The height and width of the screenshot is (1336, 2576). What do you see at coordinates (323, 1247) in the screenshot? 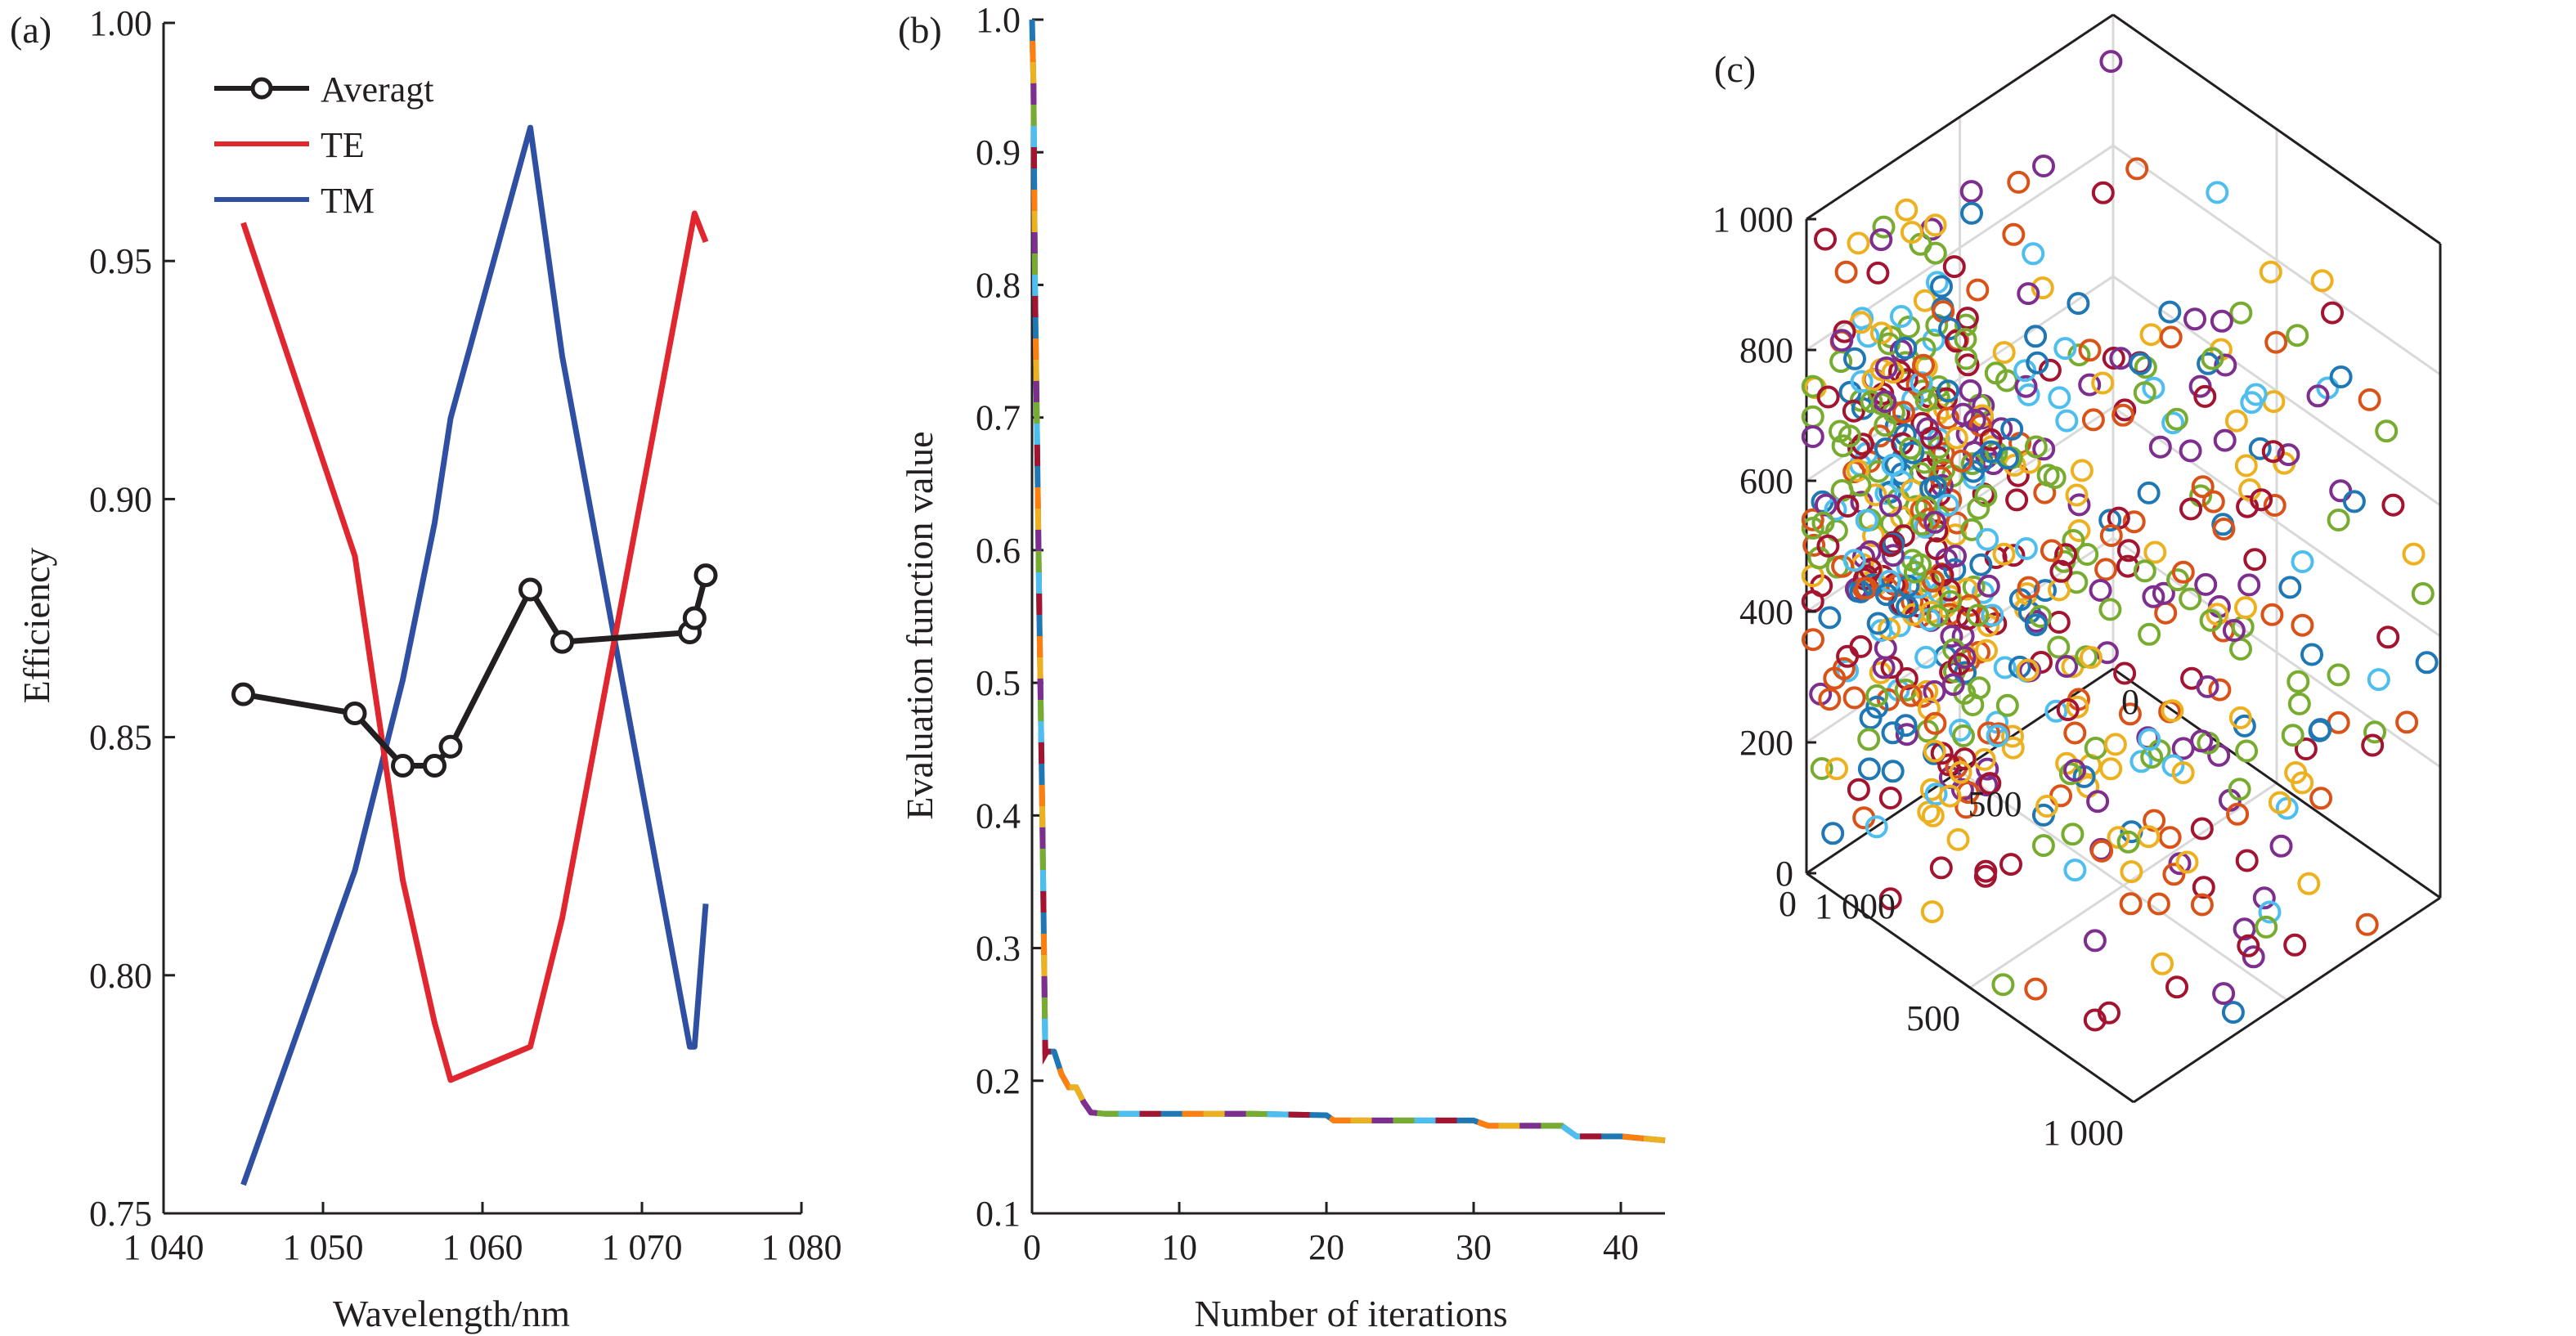
I see `panel-a-x-tick-label: 1 050` at bounding box center [323, 1247].